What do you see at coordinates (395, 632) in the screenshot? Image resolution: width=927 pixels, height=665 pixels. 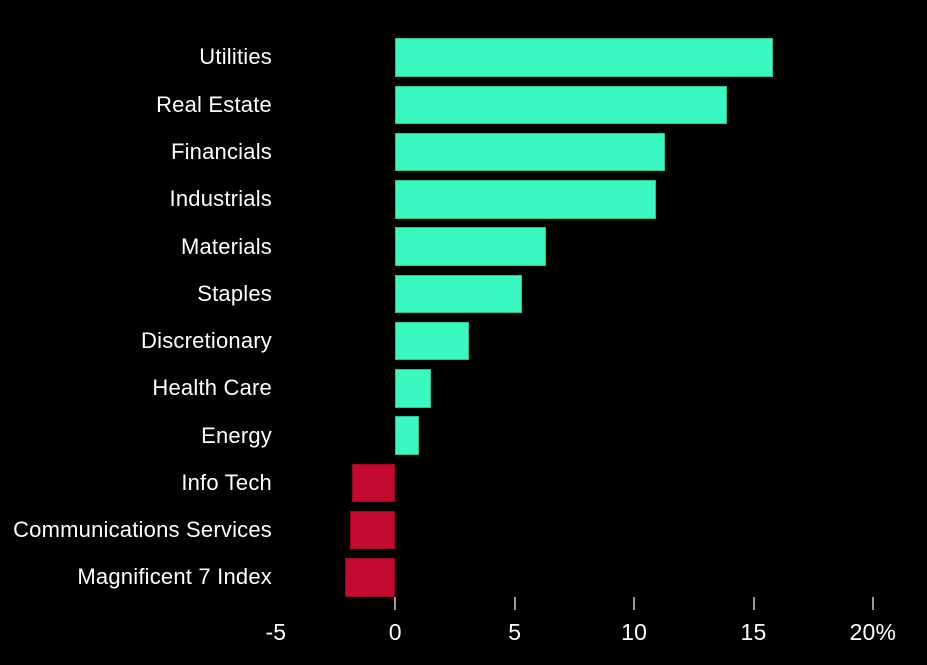 I see `x-tick-label: 0` at bounding box center [395, 632].